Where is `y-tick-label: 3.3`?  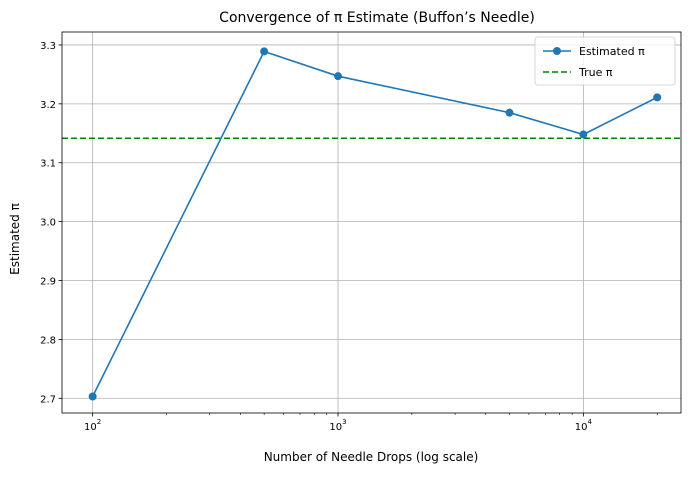
y-tick-label: 3.3 is located at coordinates (48, 46).